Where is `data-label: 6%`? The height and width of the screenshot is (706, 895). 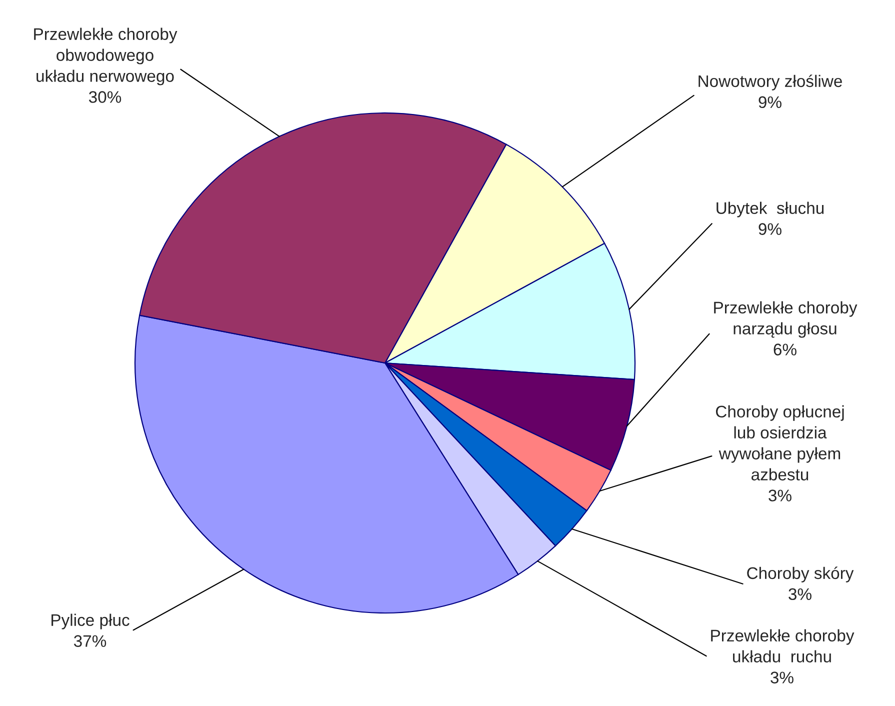
data-label: 6% is located at coordinates (785, 350).